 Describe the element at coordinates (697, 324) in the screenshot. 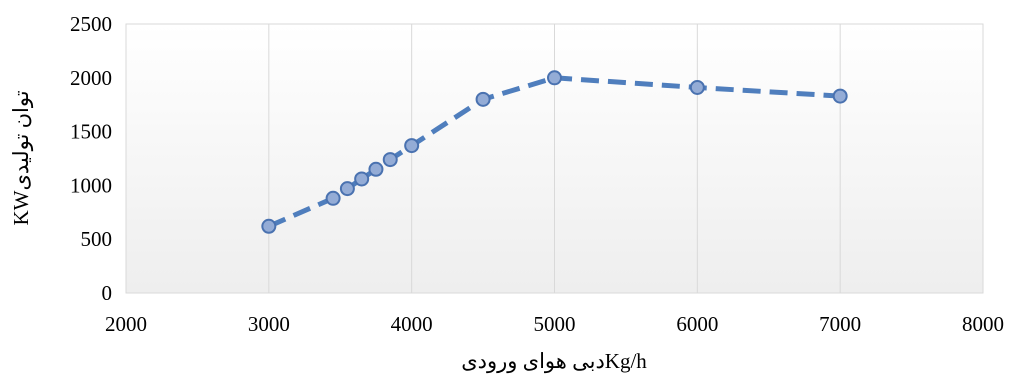

I see `x-tick-label: 6000` at that location.